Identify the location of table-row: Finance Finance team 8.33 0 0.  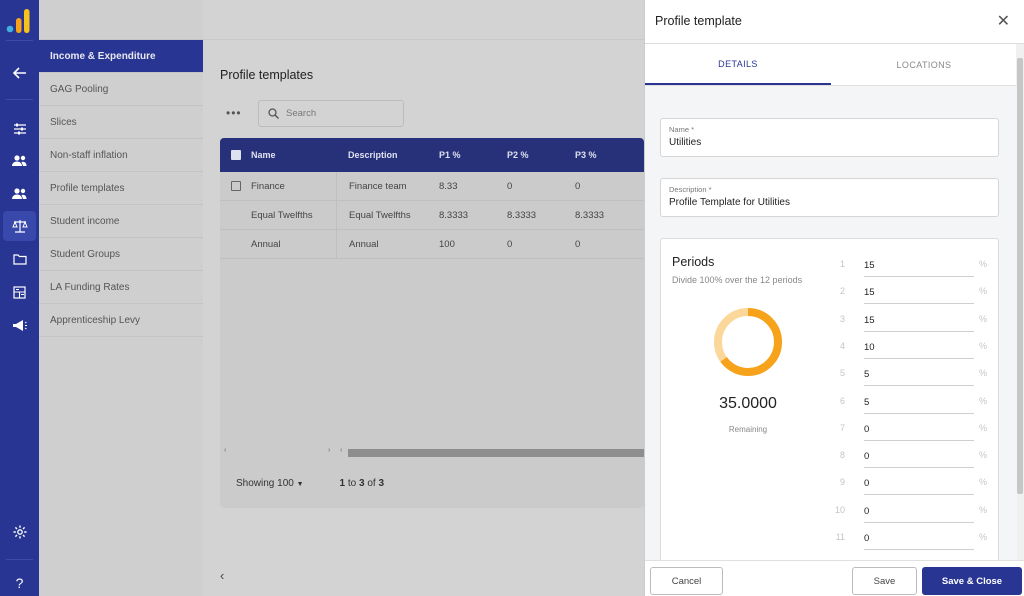
(432, 186).